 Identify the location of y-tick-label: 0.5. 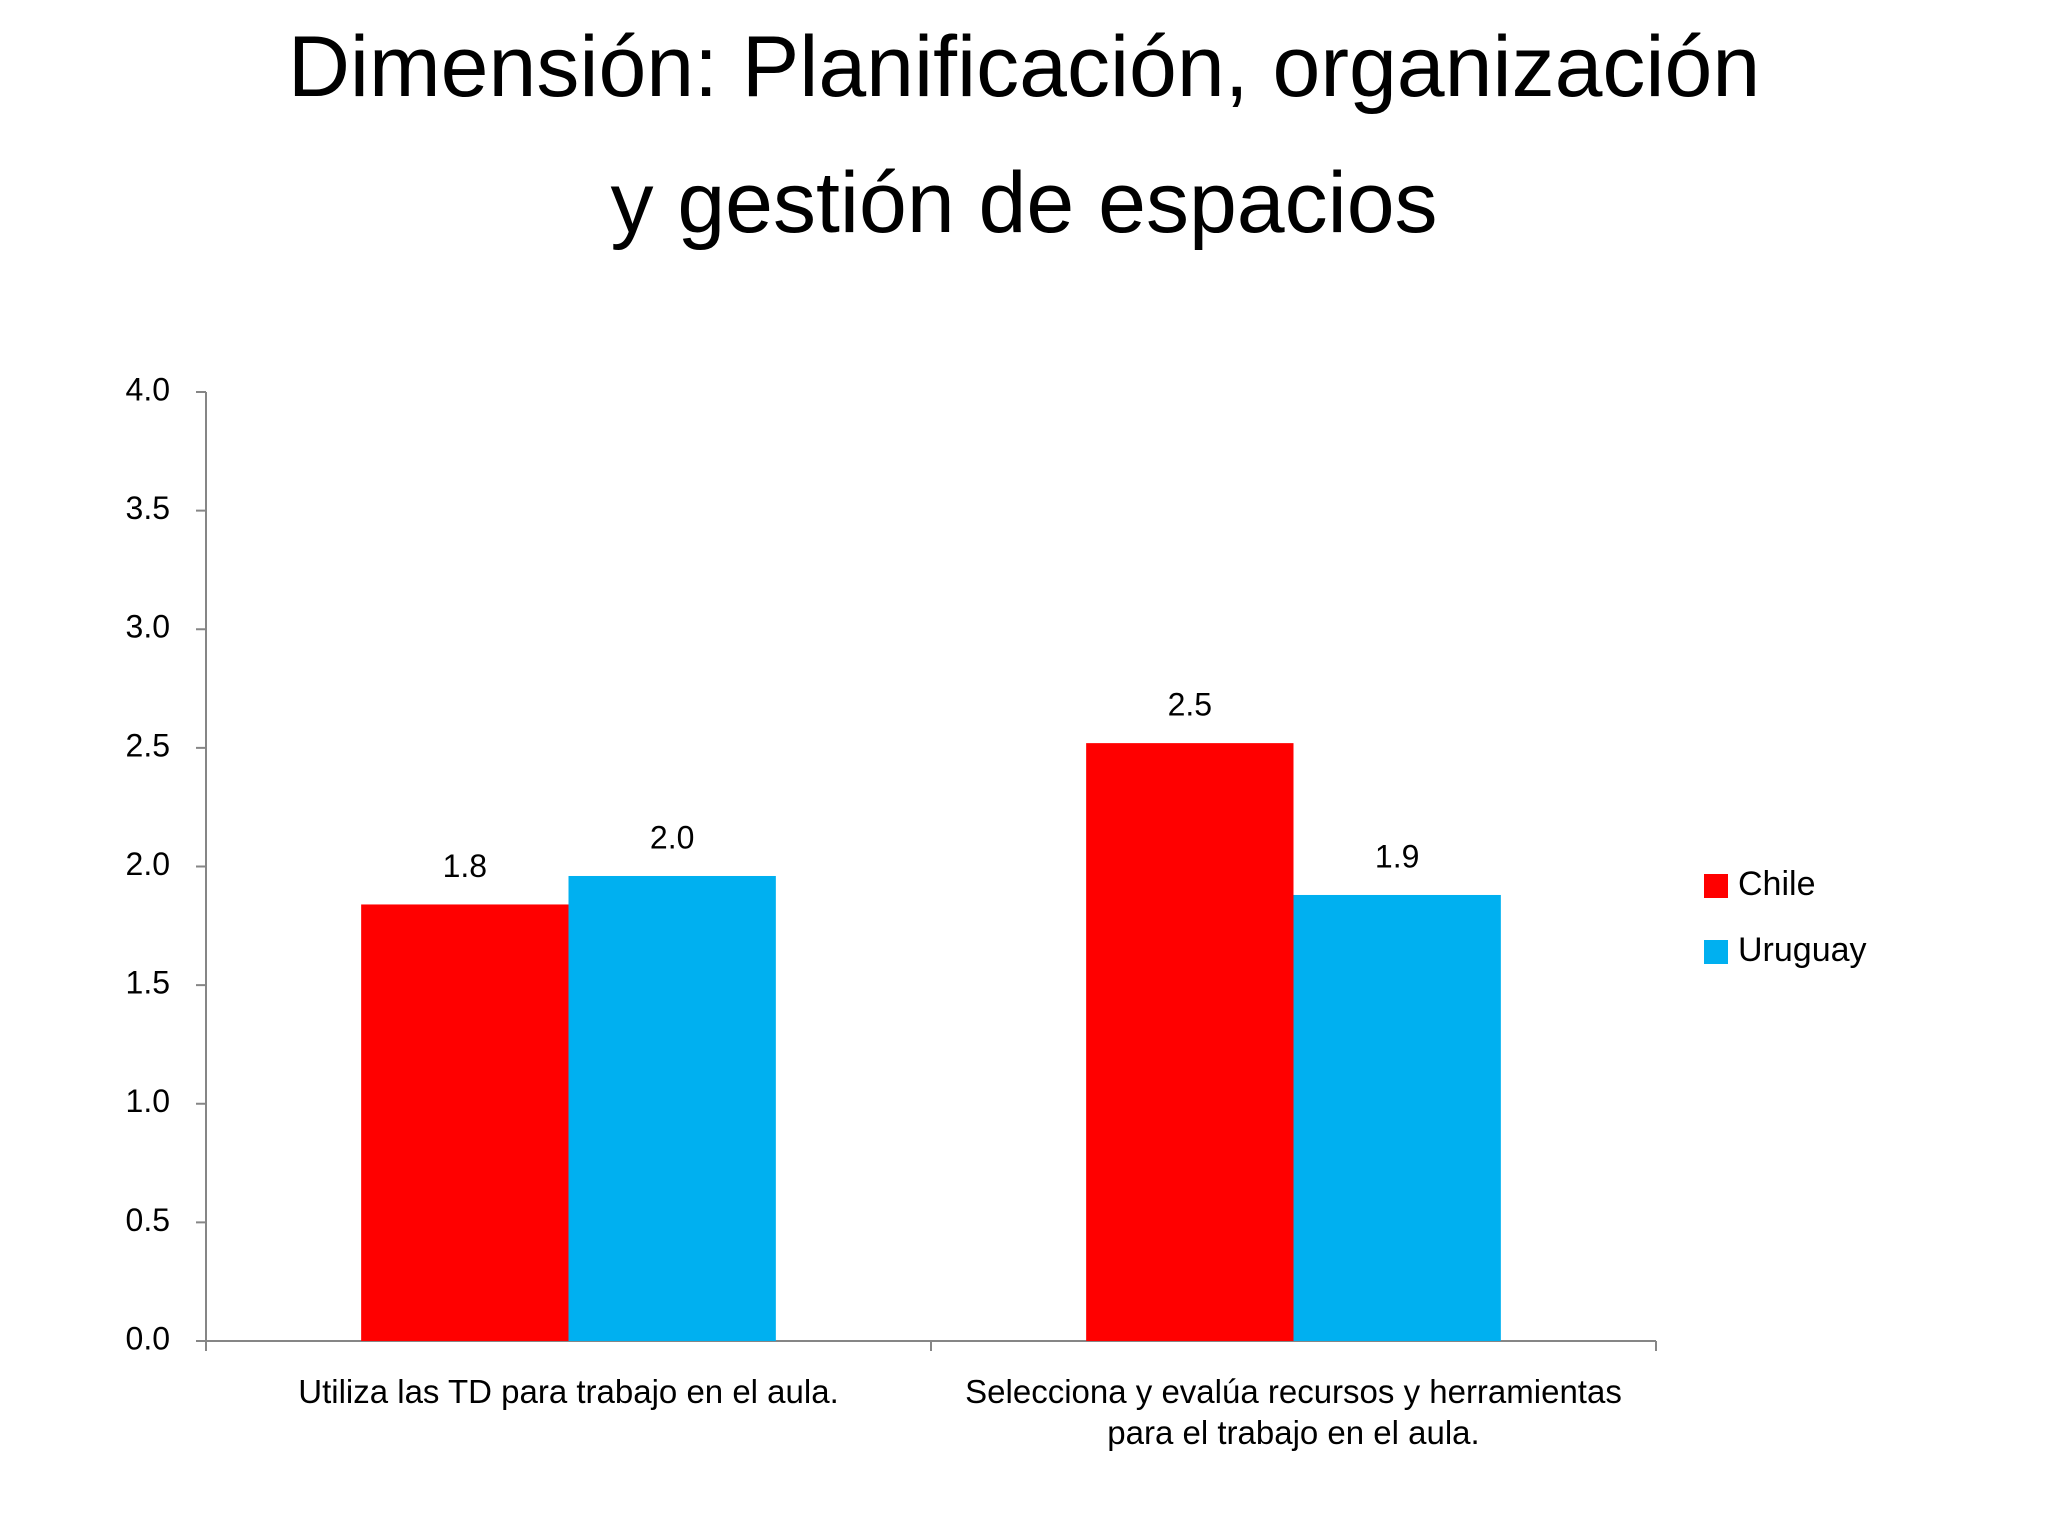
(148, 1220).